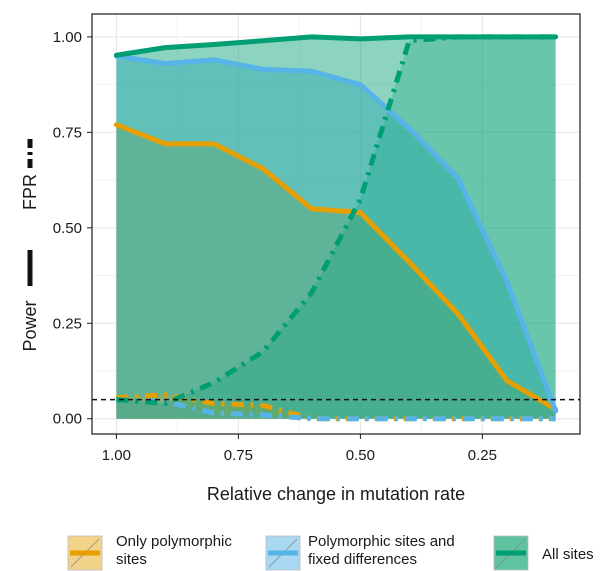 Image resolution: width=608 pixels, height=571 pixels. What do you see at coordinates (336, 494) in the screenshot?
I see `x-axis-title: Relative change in mutation rate` at bounding box center [336, 494].